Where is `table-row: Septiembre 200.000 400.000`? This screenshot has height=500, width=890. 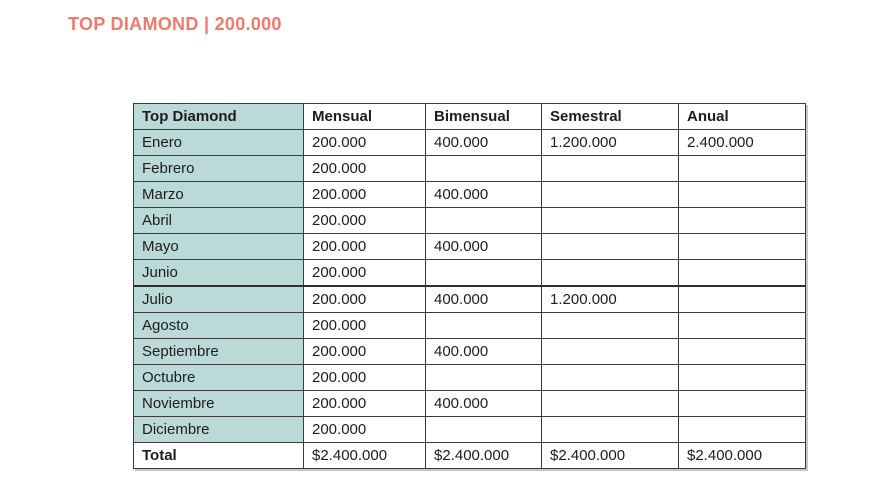 table-row: Septiembre 200.000 400.000 is located at coordinates (469, 351).